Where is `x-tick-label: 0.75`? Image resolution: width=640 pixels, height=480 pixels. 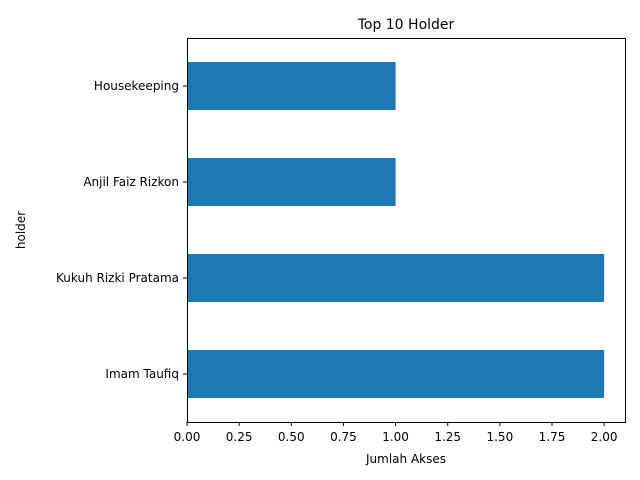 x-tick-label: 0.75 is located at coordinates (343, 437).